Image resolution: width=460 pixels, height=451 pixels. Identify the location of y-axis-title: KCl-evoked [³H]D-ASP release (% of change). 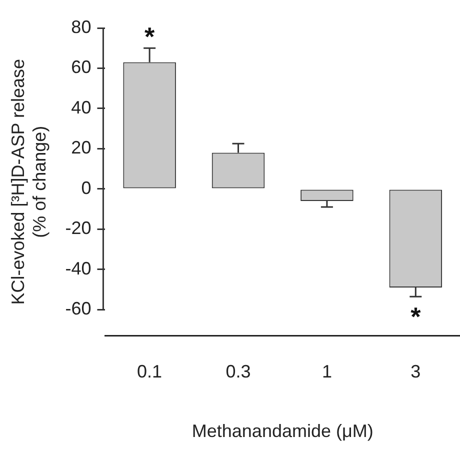
(29, 182).